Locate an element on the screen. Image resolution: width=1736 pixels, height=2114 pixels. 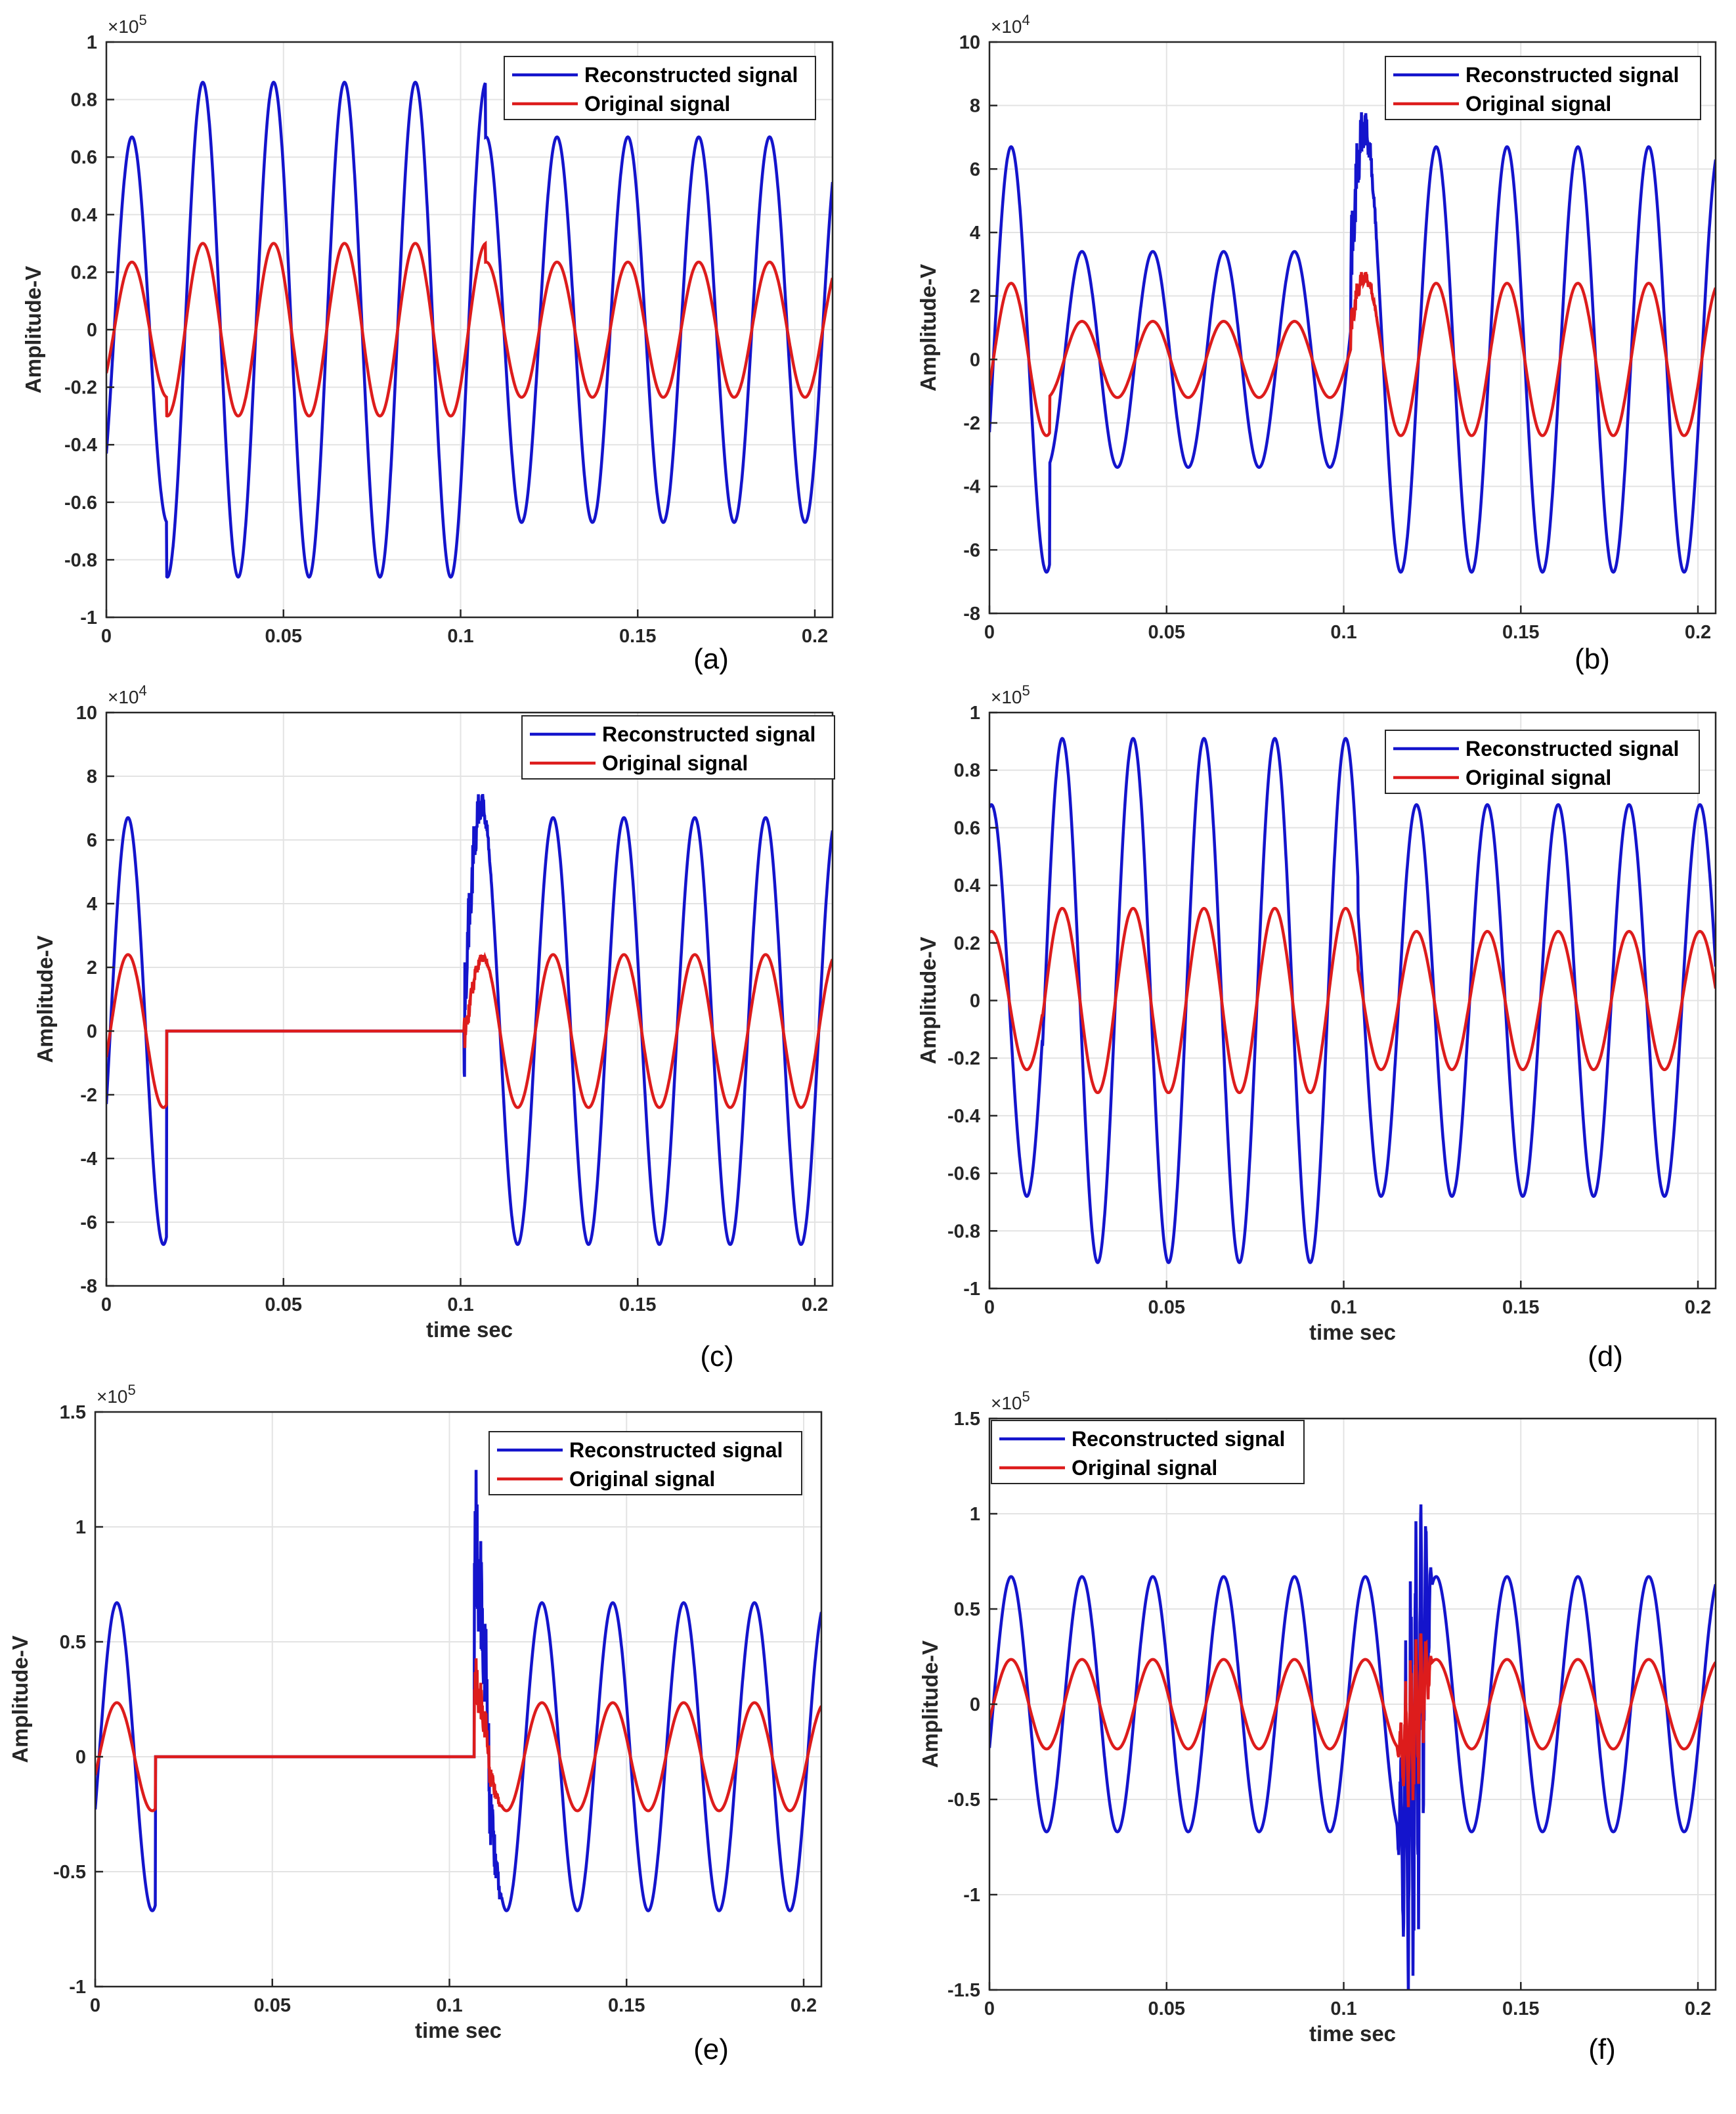
panel-label: (f) is located at coordinates (1602, 2049).